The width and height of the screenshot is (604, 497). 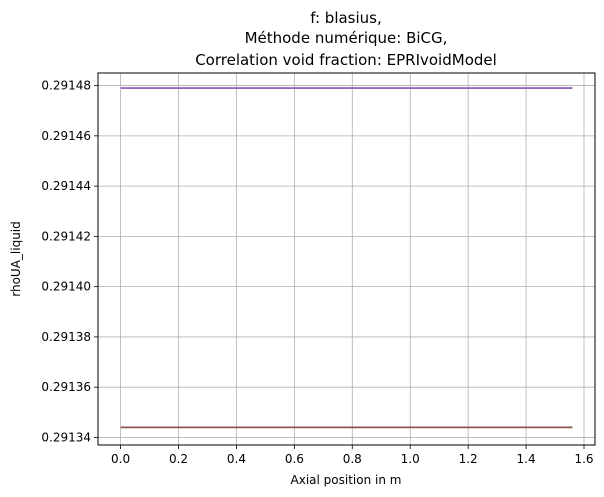 I want to click on x-tick-label: 1.6, so click(x=583, y=459).